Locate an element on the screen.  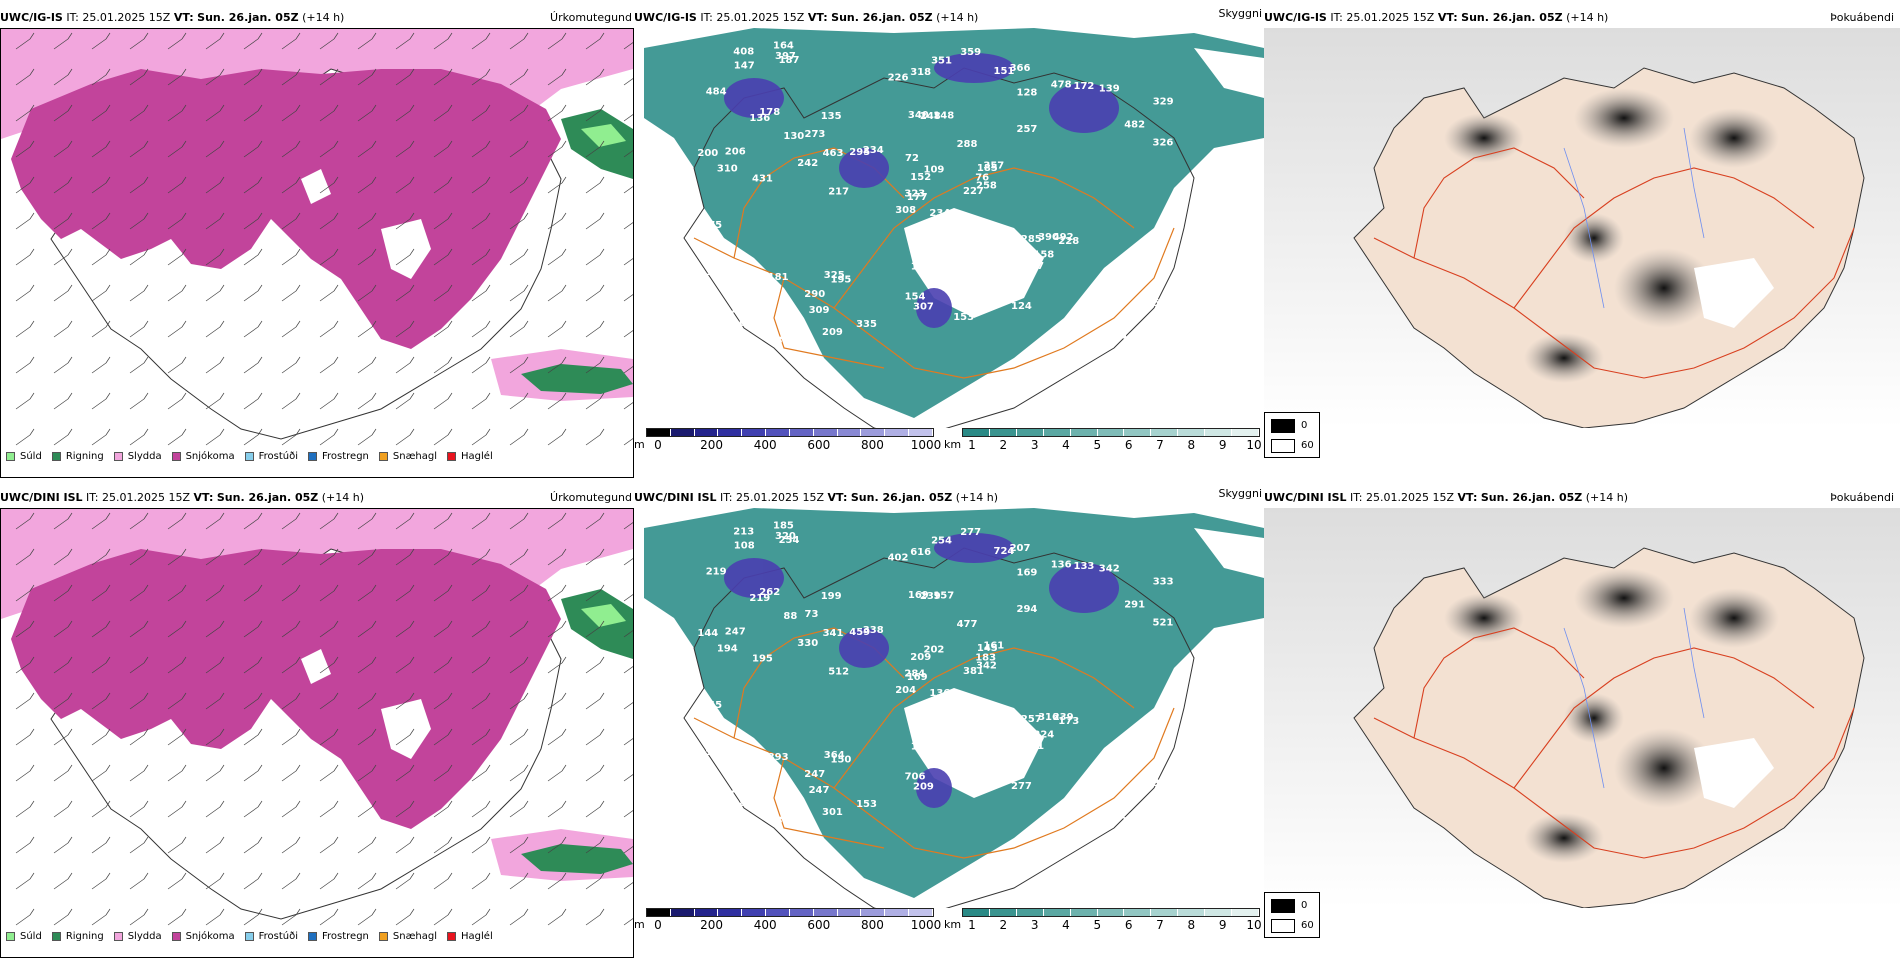
visibility-value-label: 316 is located at coordinates (786, 821).